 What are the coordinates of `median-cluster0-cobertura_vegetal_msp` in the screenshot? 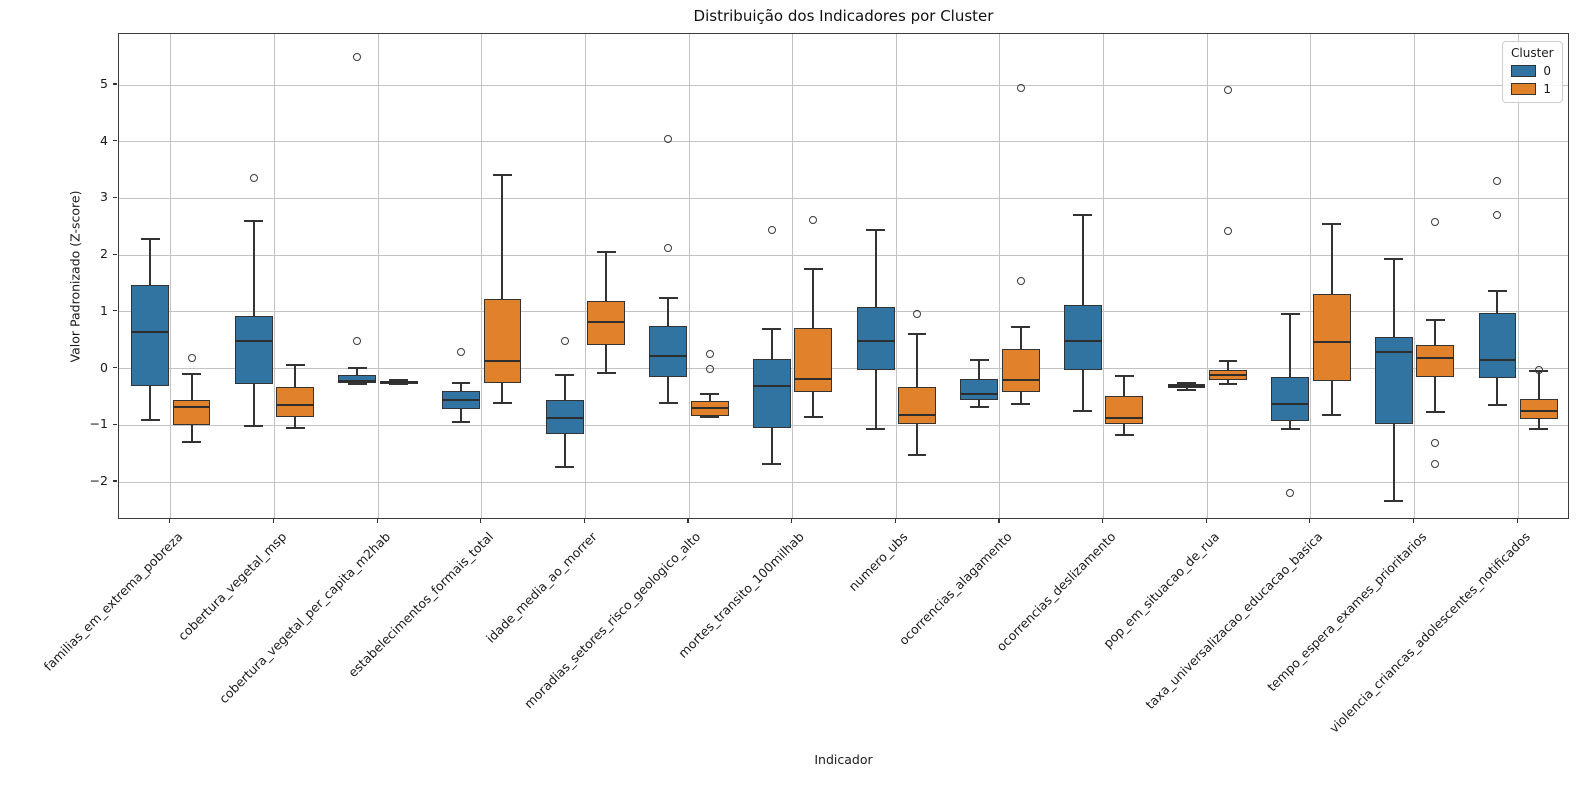 It's located at (253, 340).